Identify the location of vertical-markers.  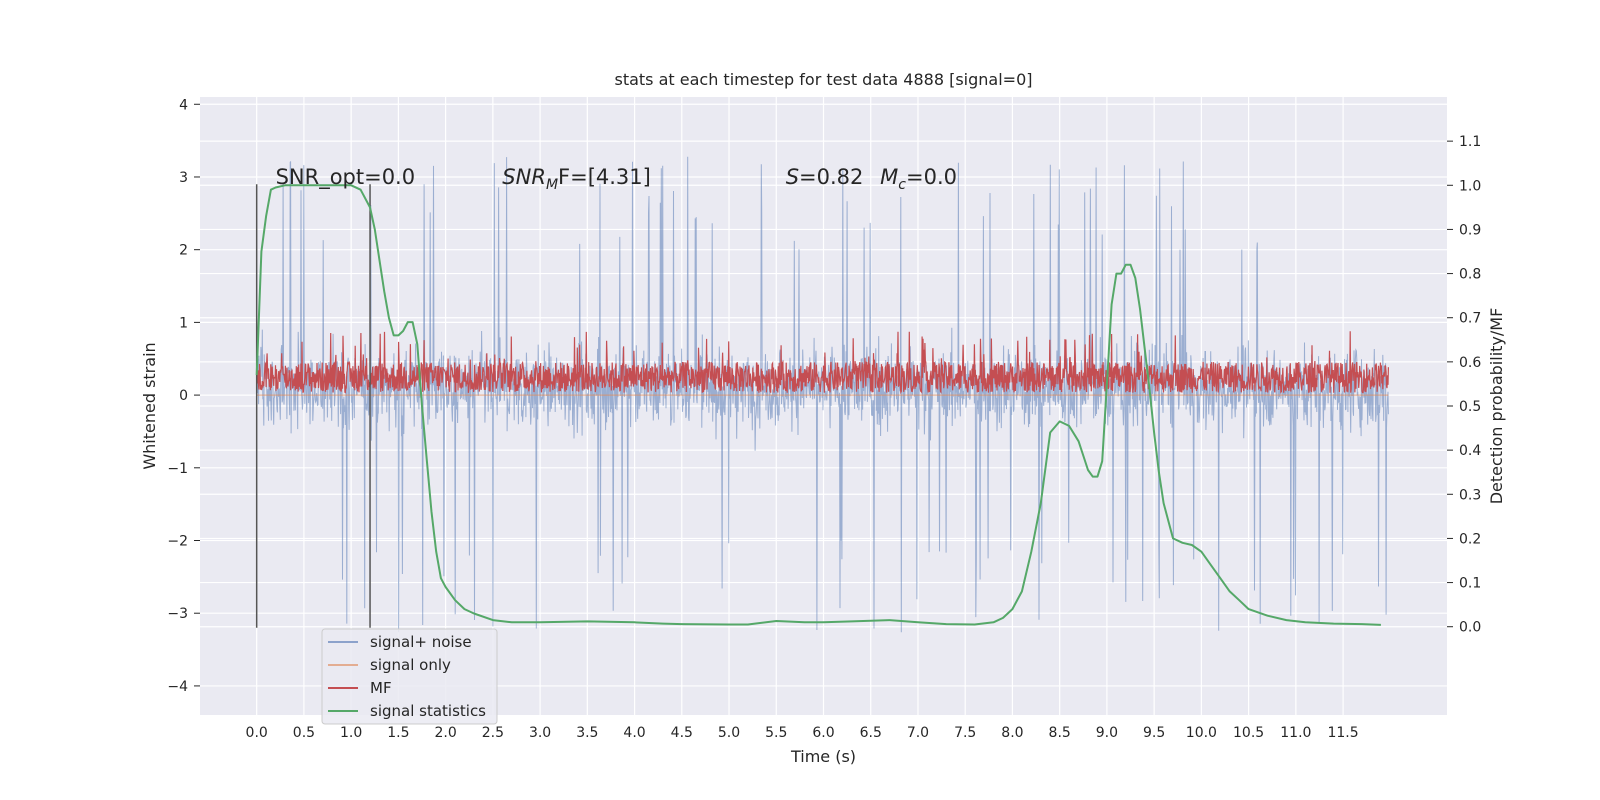
(313, 406).